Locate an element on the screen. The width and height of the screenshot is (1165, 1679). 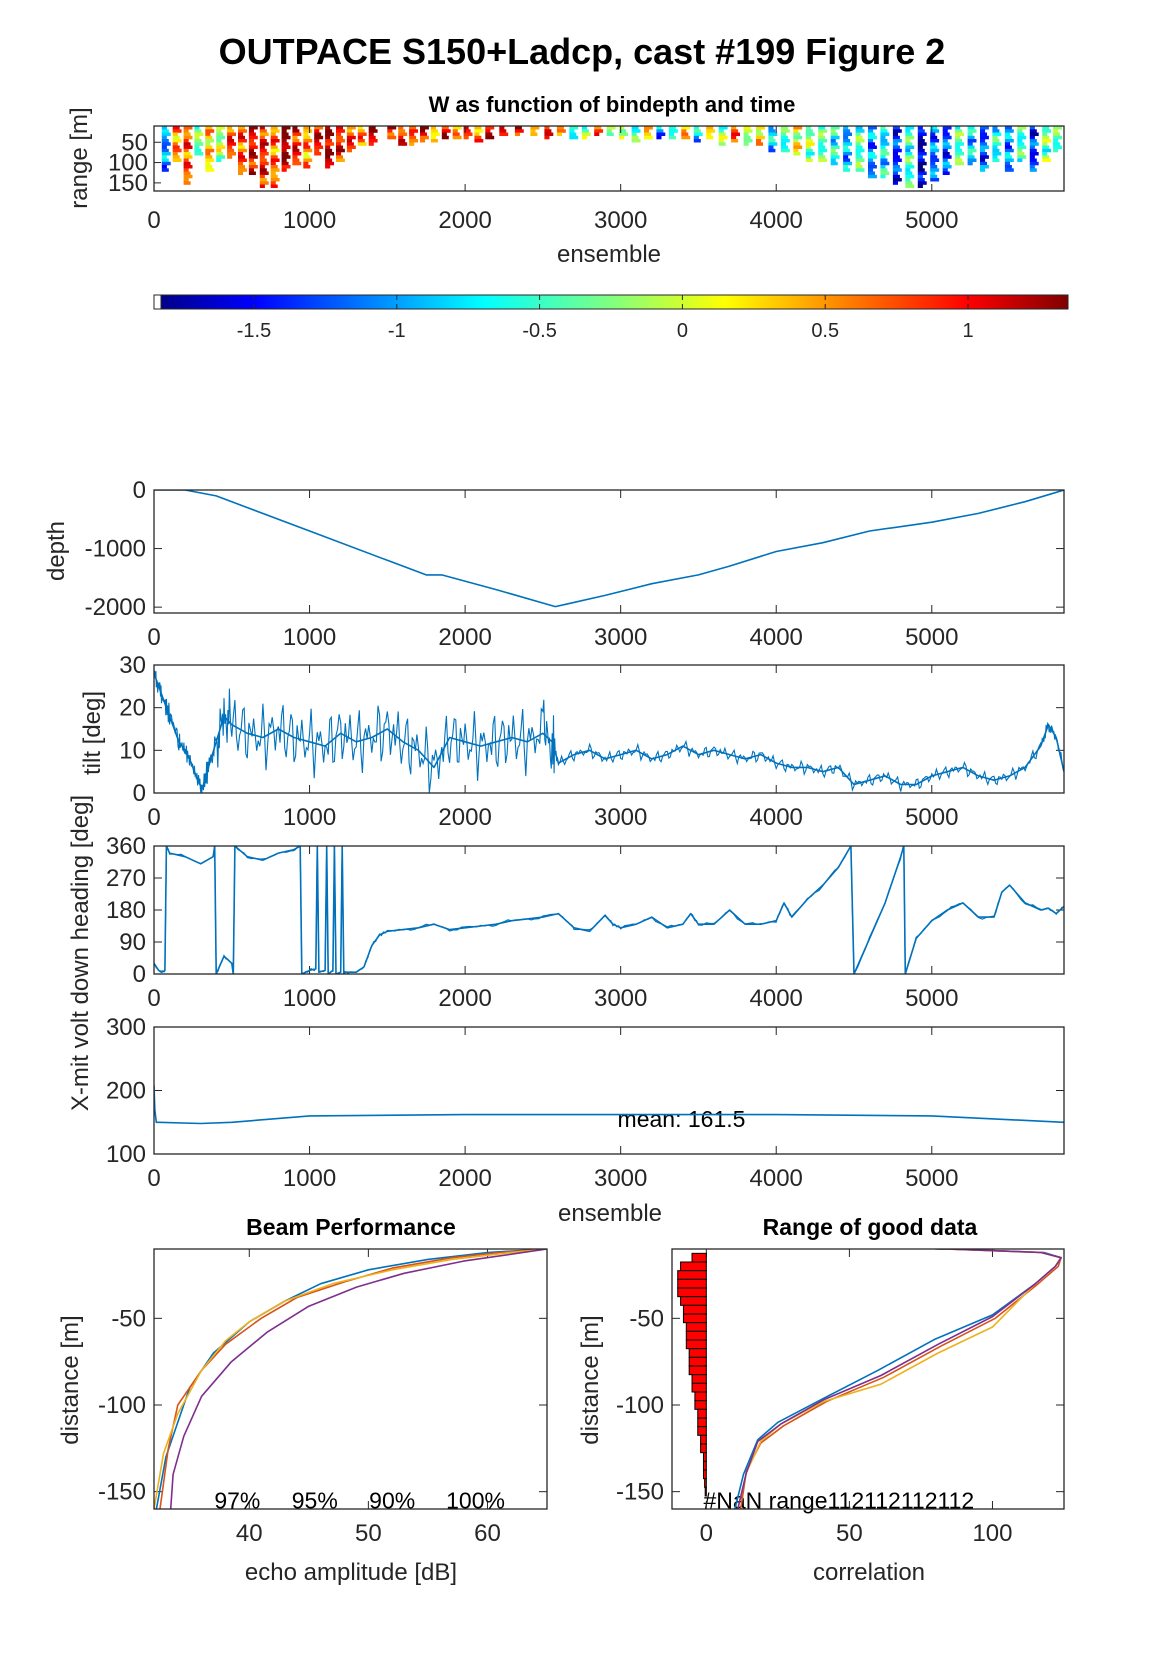
beam-frame is located at coordinates (350, 1379).